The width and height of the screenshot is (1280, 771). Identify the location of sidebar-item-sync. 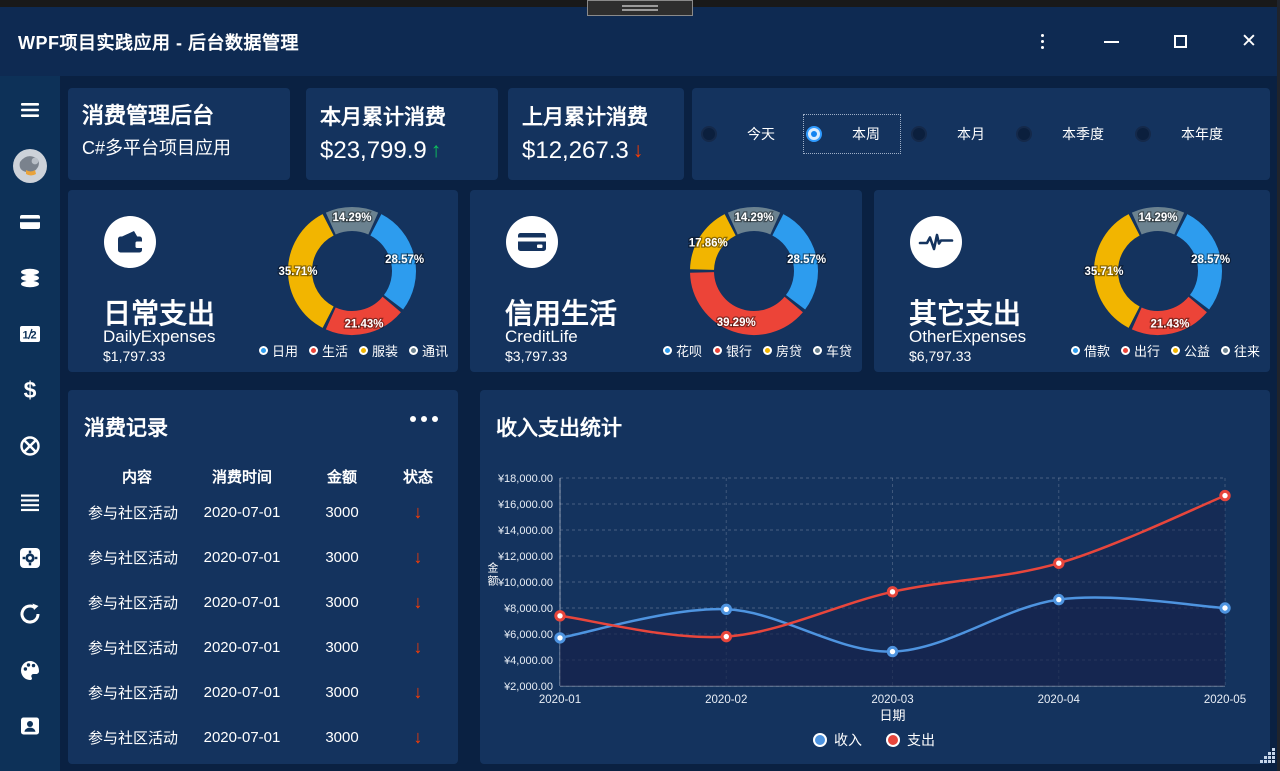
(30, 614).